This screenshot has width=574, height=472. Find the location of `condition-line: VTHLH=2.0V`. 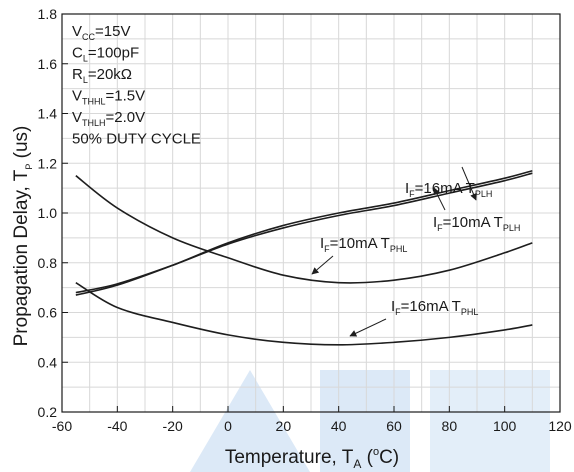

condition-line: VTHLH=2.0V is located at coordinates (108, 118).